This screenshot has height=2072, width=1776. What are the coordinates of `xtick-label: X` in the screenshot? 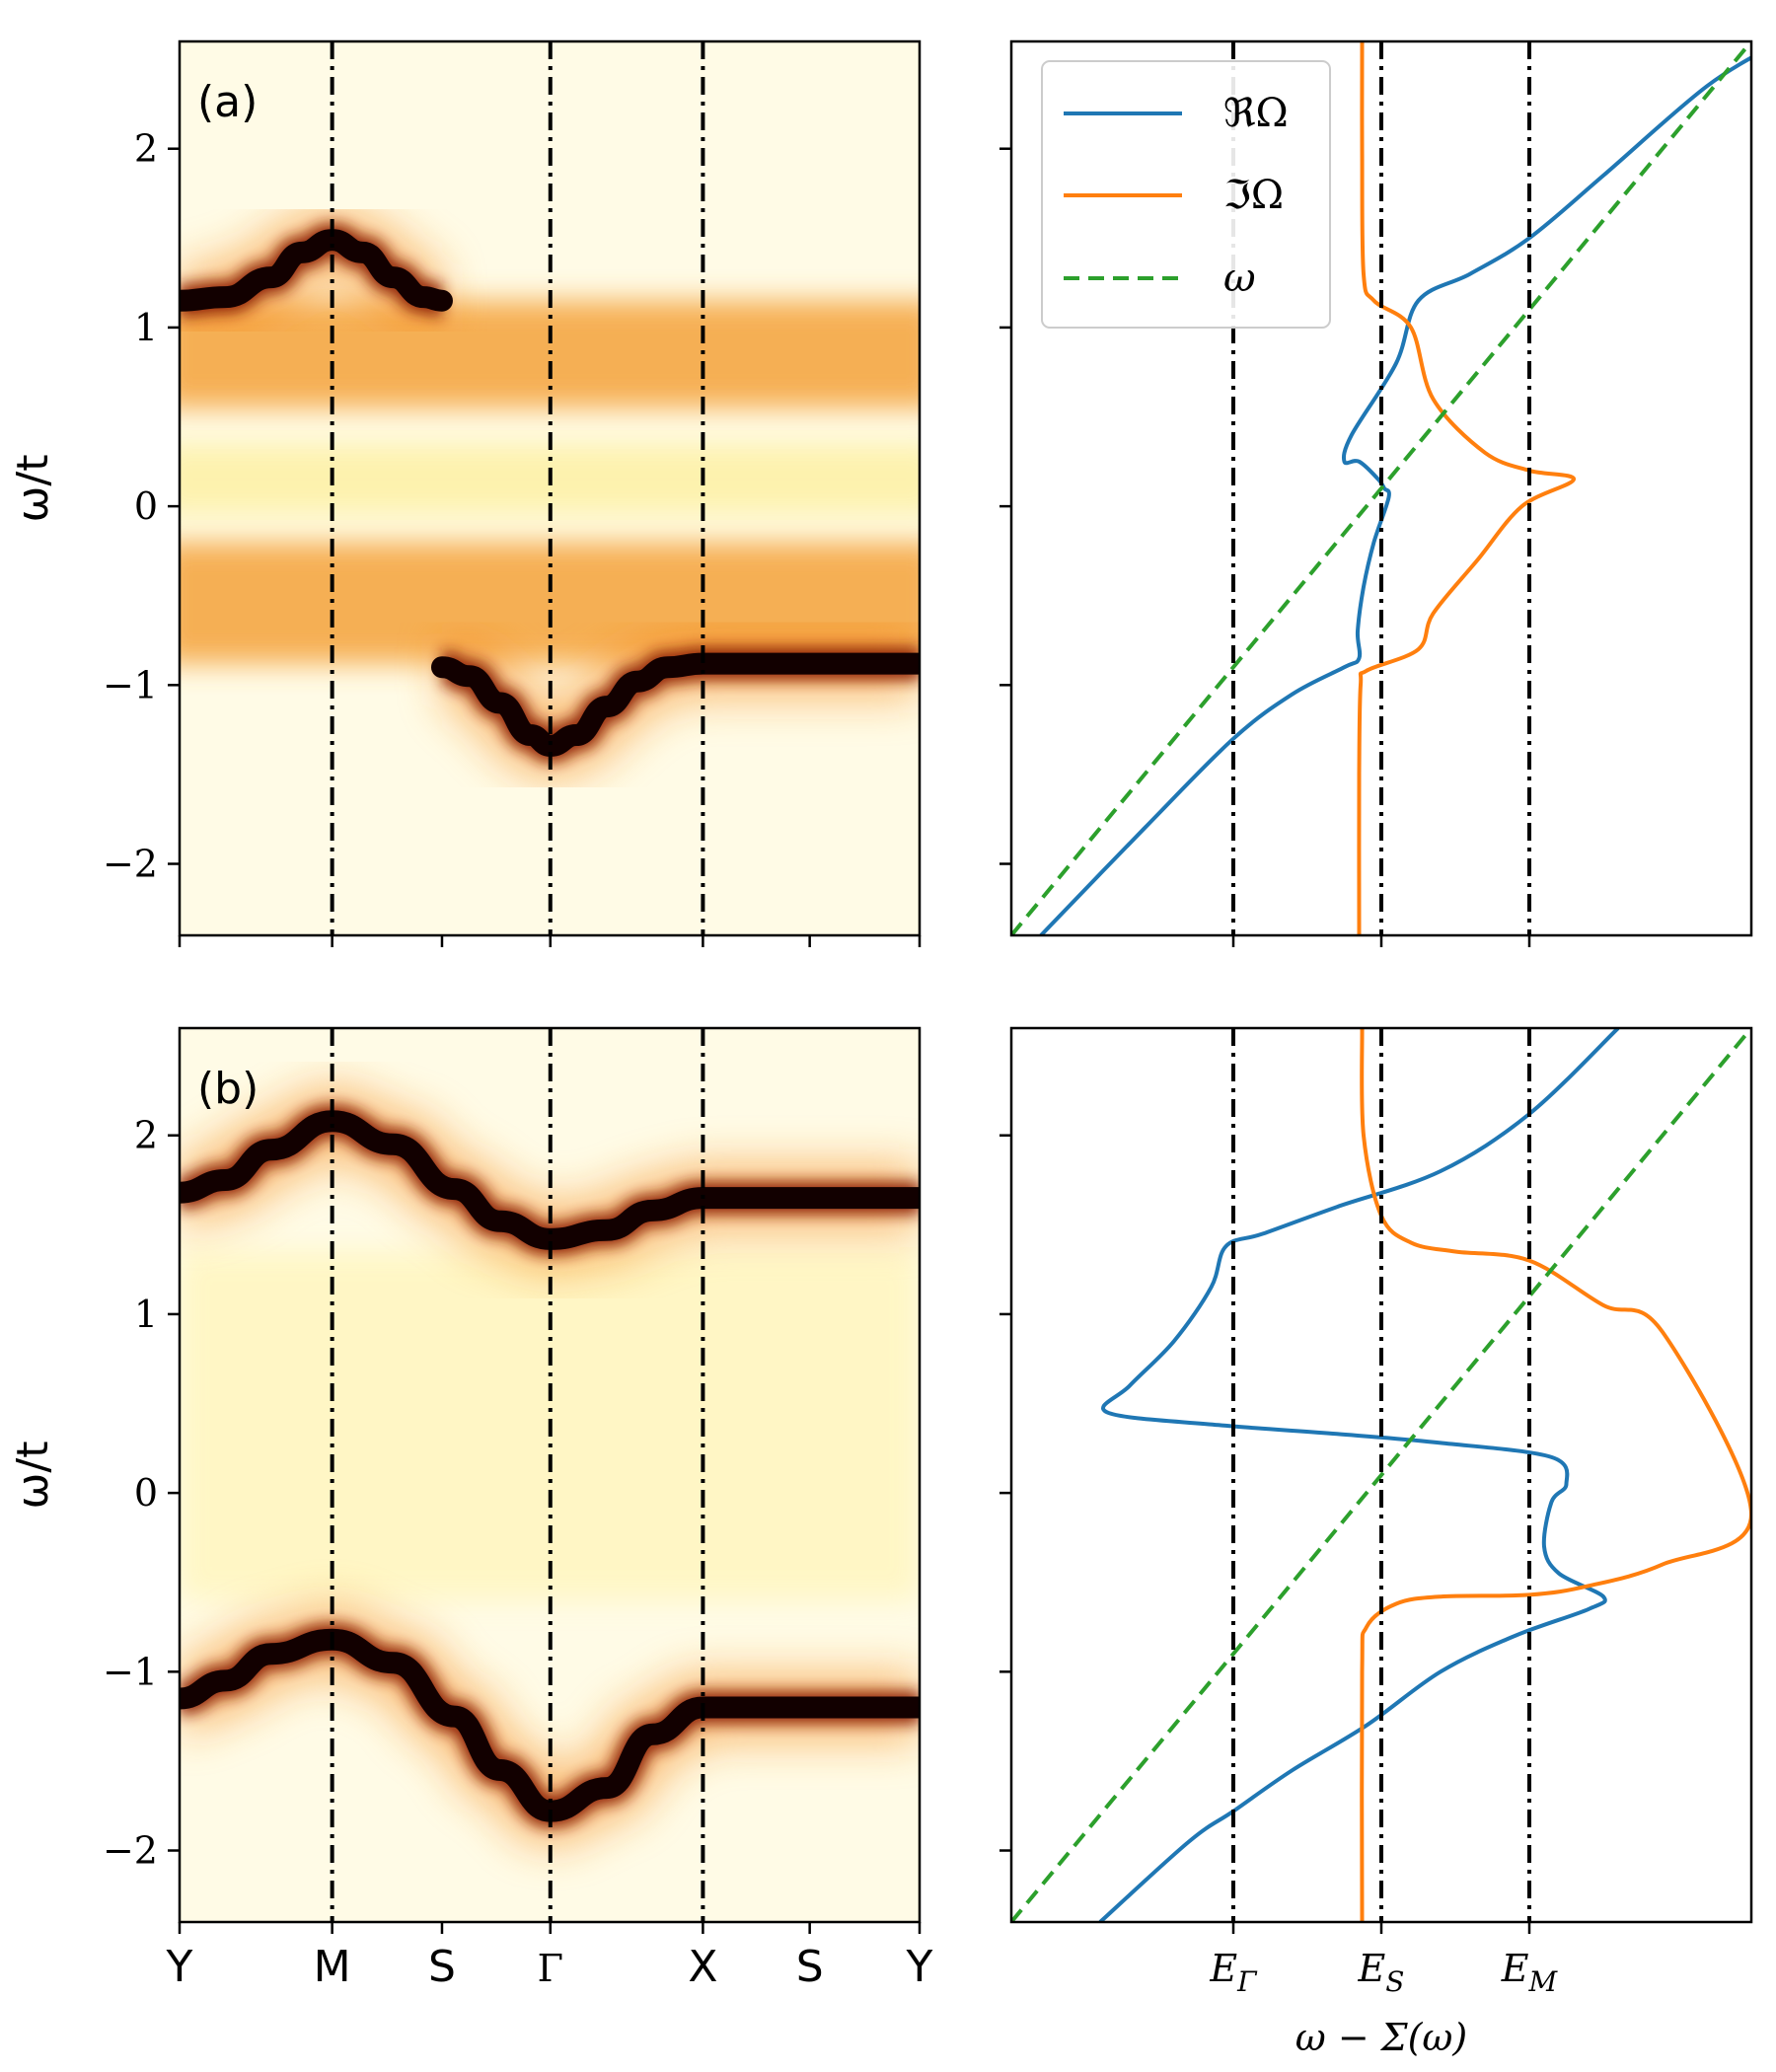 It's located at (703, 1967).